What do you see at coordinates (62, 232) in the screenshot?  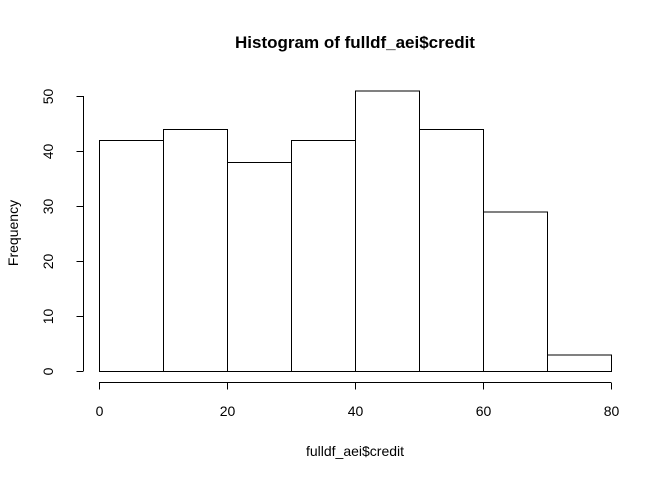 I see `y-axis: 0 10 20 30 40 50` at bounding box center [62, 232].